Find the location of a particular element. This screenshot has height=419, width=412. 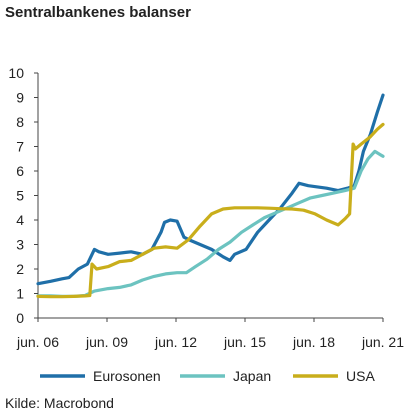

x-tick-label: jun. 15 is located at coordinates (244, 342).